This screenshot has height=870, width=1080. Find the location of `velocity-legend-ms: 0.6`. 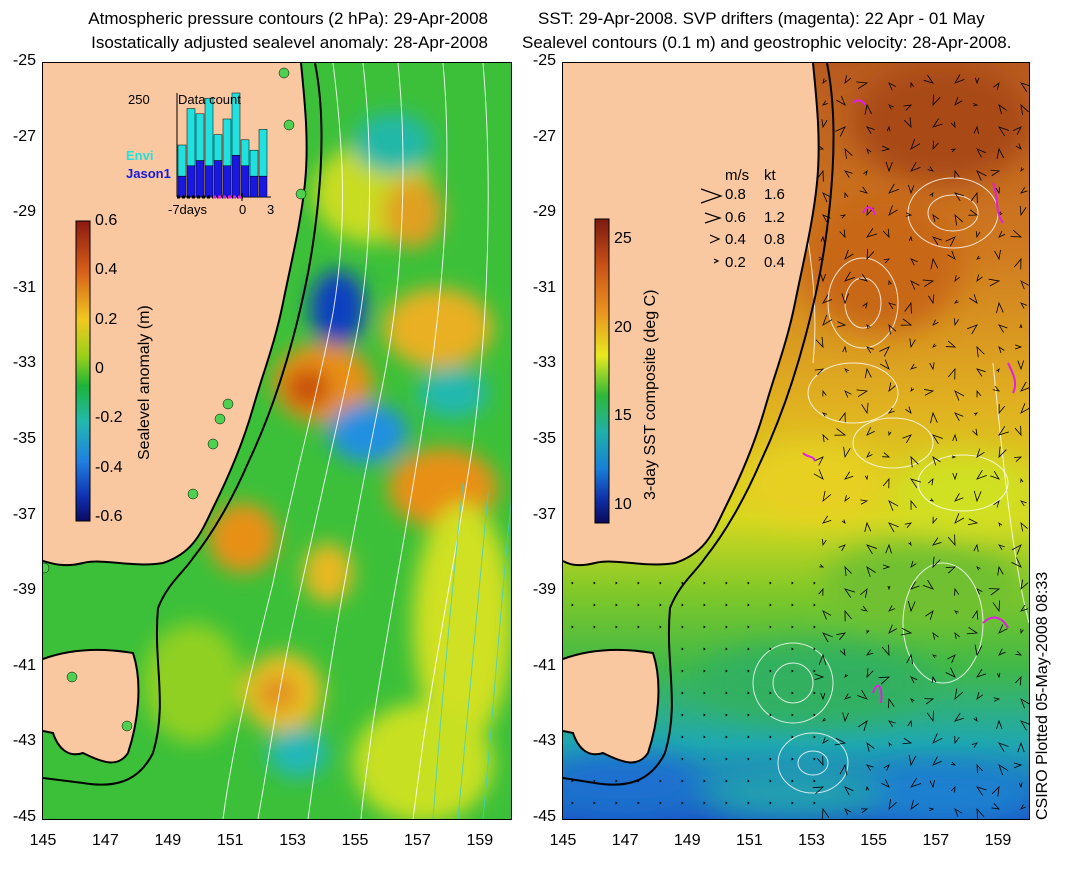

velocity-legend-ms: 0.6 is located at coordinates (735, 217).